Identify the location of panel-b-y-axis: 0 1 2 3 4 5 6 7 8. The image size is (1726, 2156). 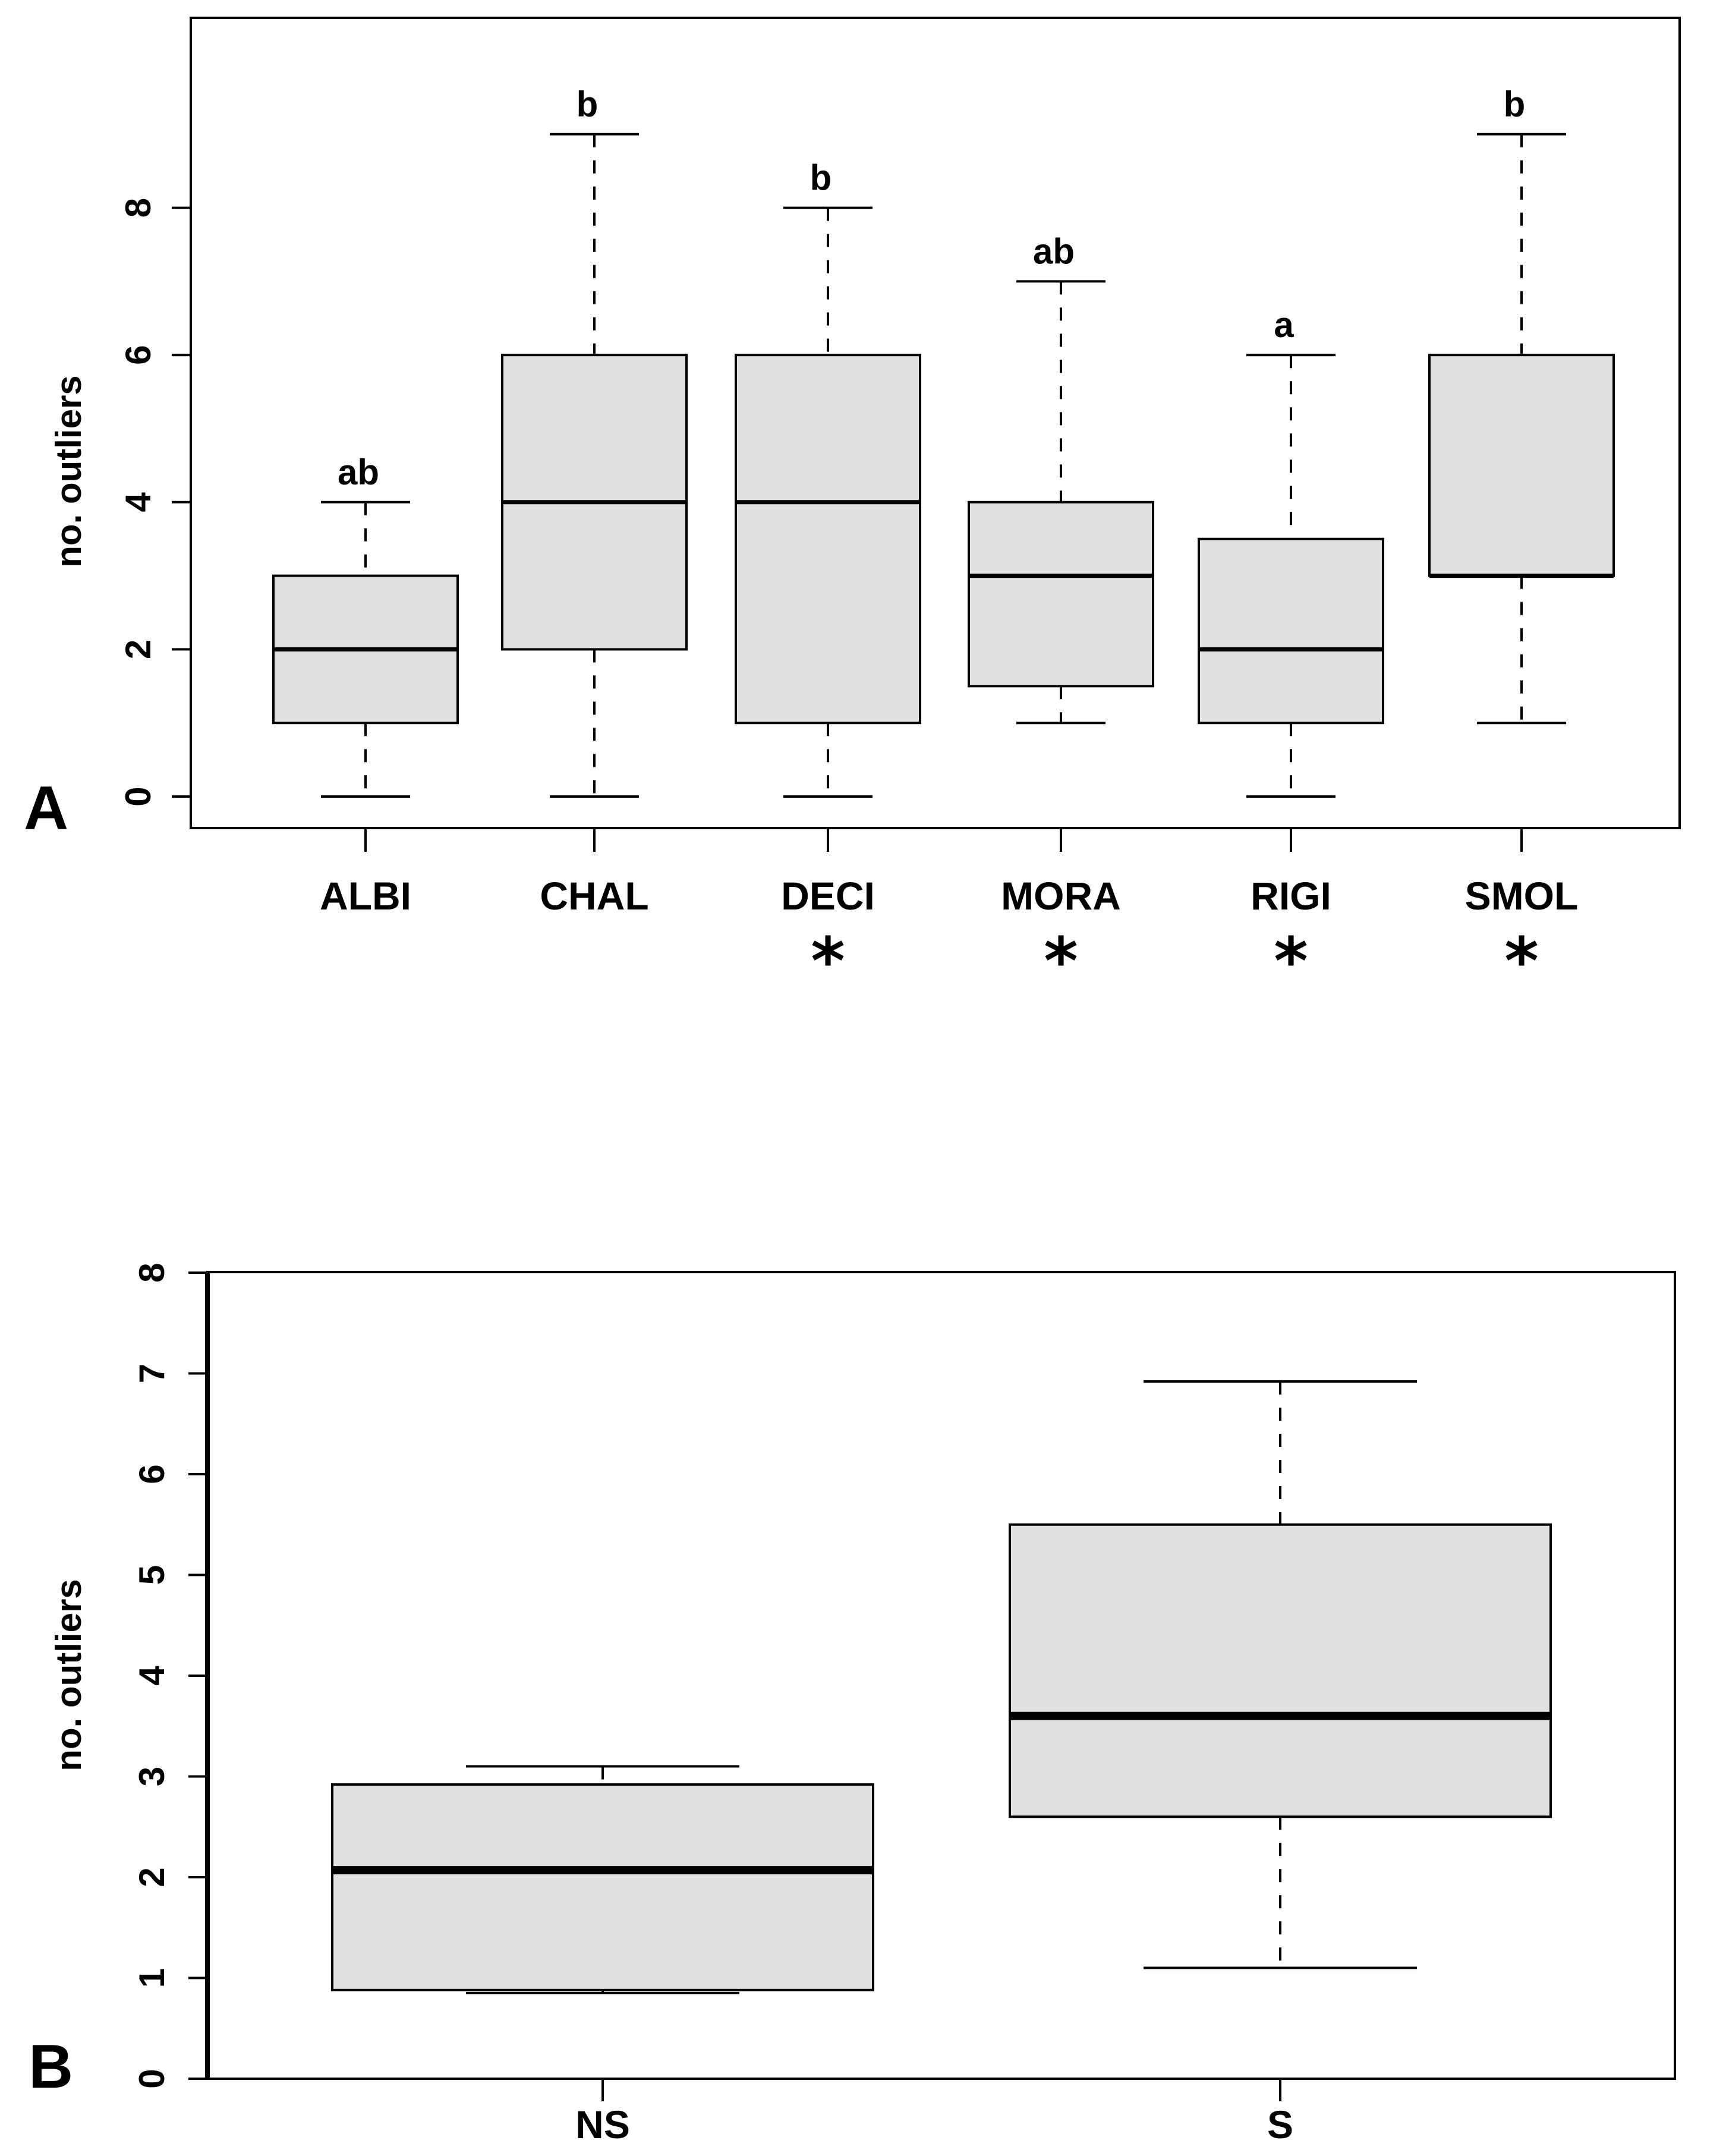
(171, 1676).